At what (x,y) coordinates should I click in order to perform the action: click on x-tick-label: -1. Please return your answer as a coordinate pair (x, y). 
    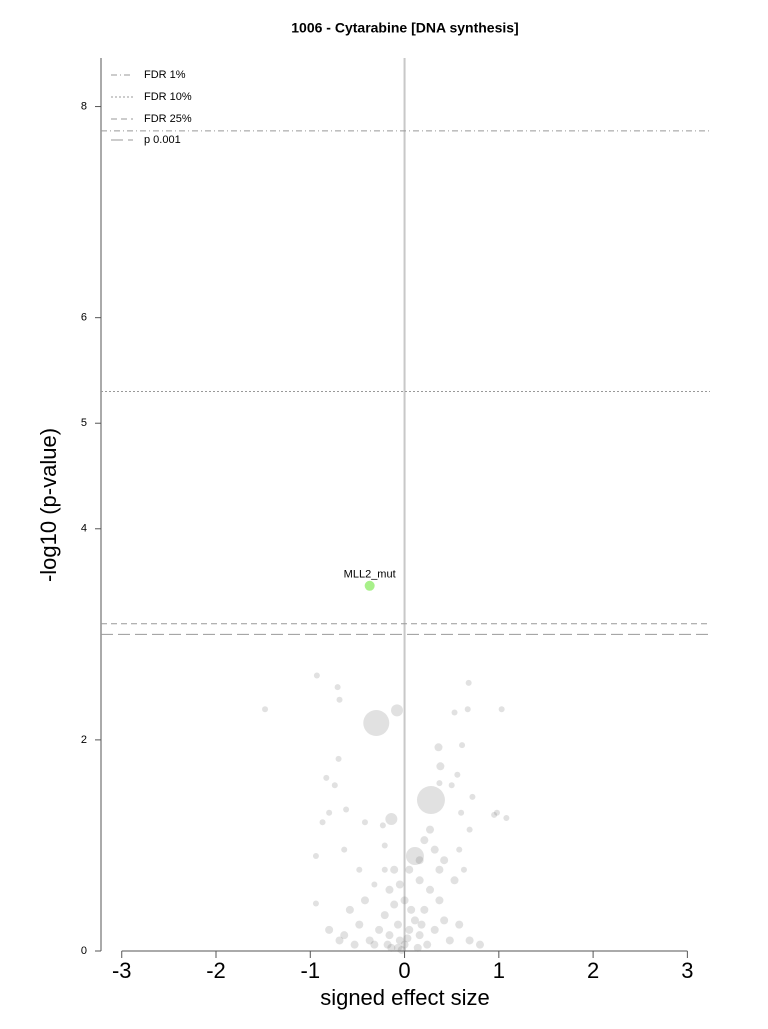
    Looking at the image, I should click on (311, 970).